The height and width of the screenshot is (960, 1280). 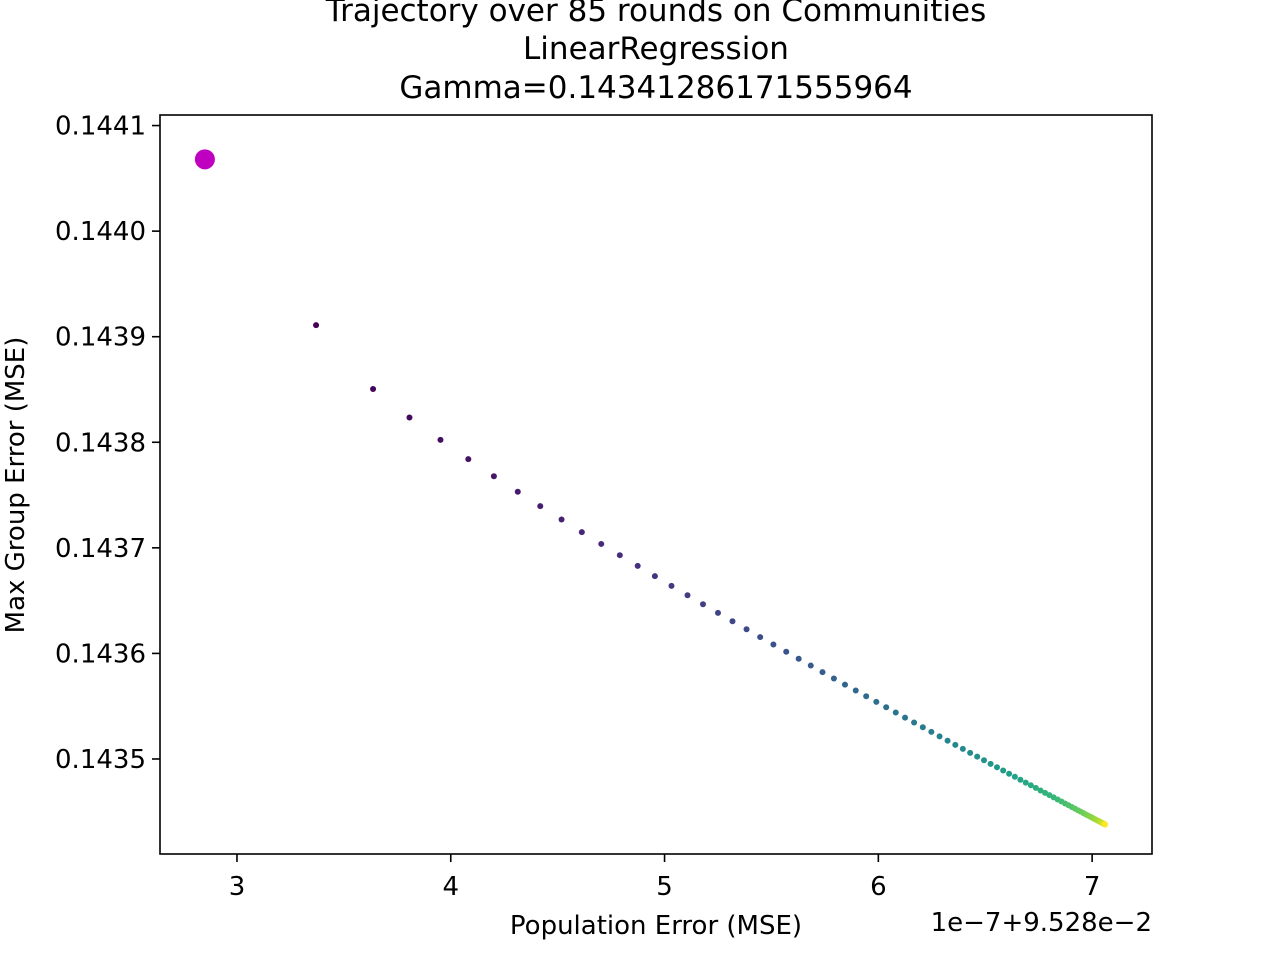 I want to click on x-tick-label: 4, so click(x=450, y=887).